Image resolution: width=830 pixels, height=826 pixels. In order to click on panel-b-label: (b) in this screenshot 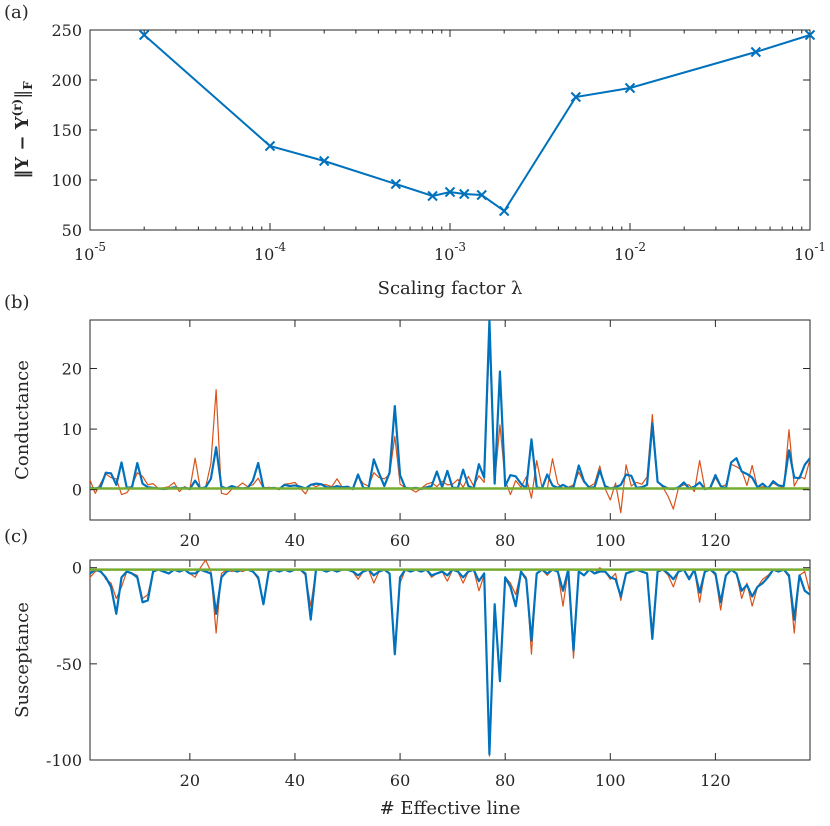, I will do `click(17, 302)`.